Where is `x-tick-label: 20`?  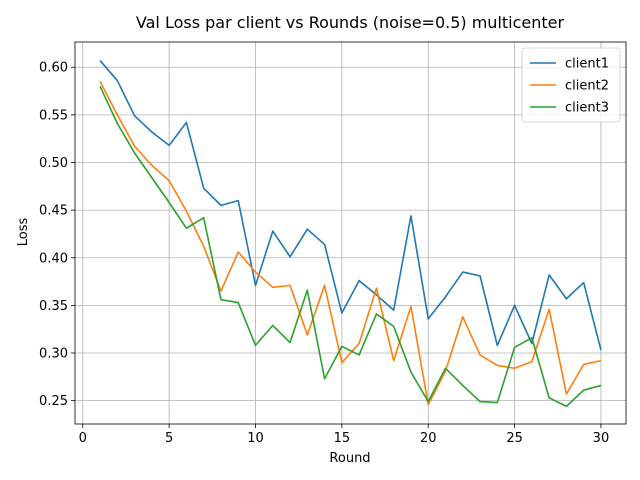
x-tick-label: 20 is located at coordinates (428, 438).